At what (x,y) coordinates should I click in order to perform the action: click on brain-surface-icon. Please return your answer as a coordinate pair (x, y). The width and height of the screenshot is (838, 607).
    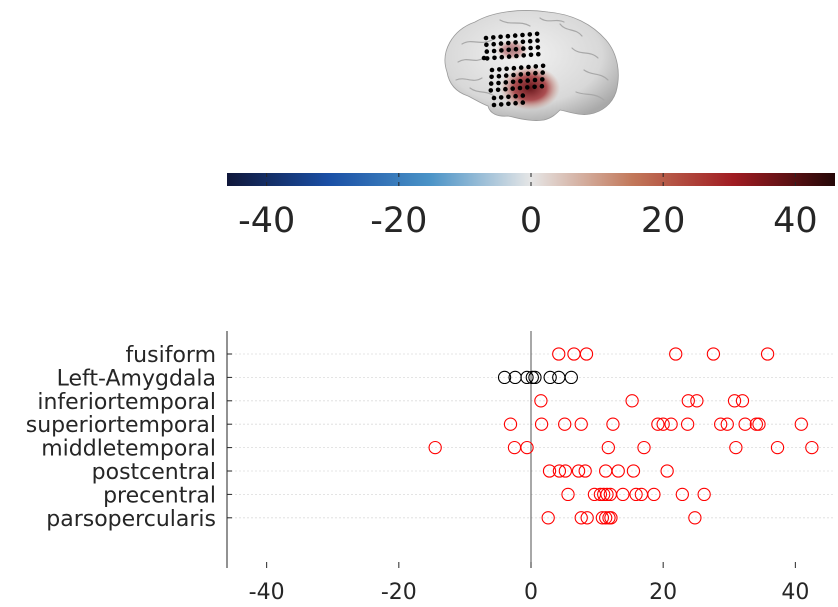
    Looking at the image, I should click on (531, 65).